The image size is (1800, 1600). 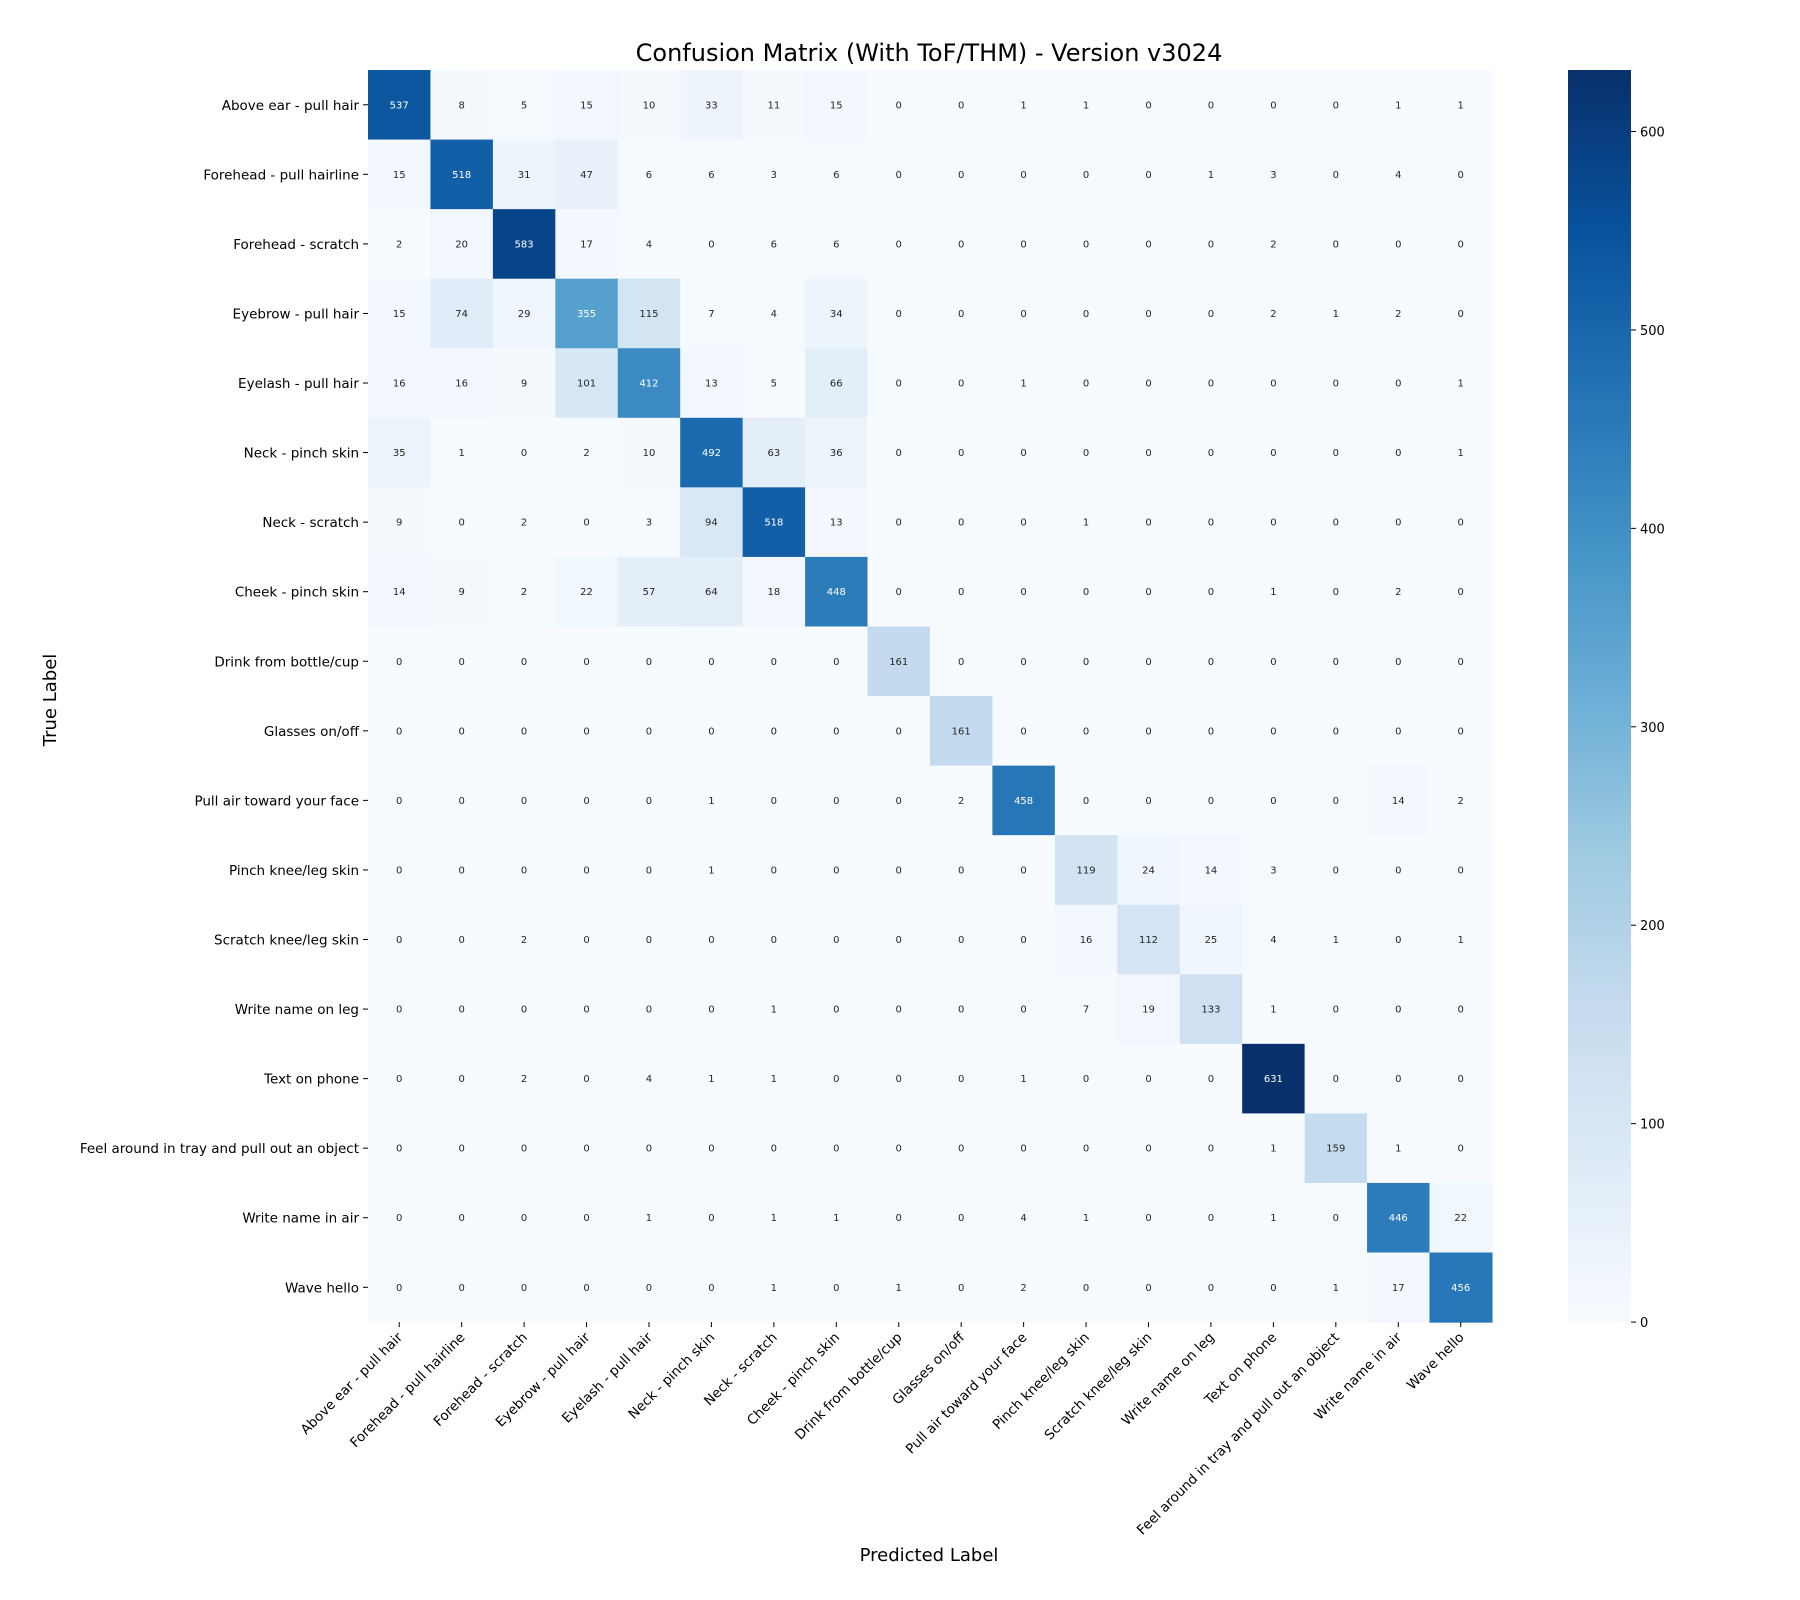 What do you see at coordinates (836, 314) in the screenshot?
I see `cell-value-label: 34` at bounding box center [836, 314].